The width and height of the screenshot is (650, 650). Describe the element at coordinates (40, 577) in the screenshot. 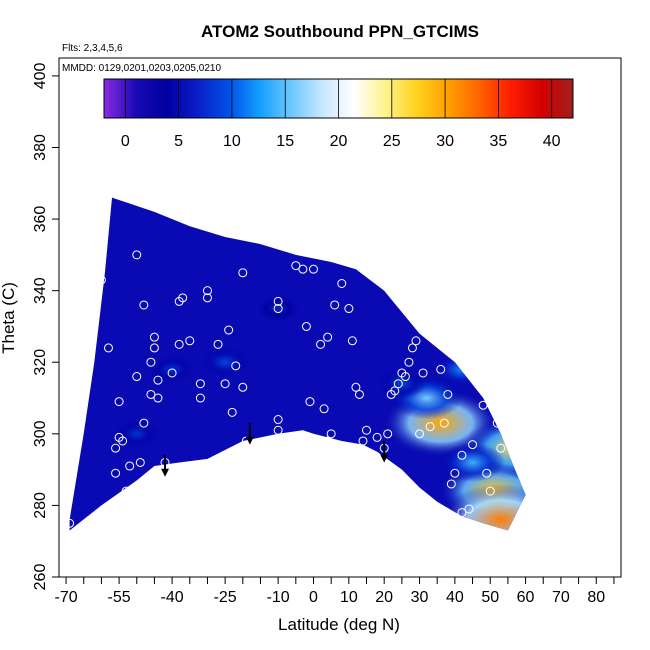

I see `y-tick-label: 260` at that location.